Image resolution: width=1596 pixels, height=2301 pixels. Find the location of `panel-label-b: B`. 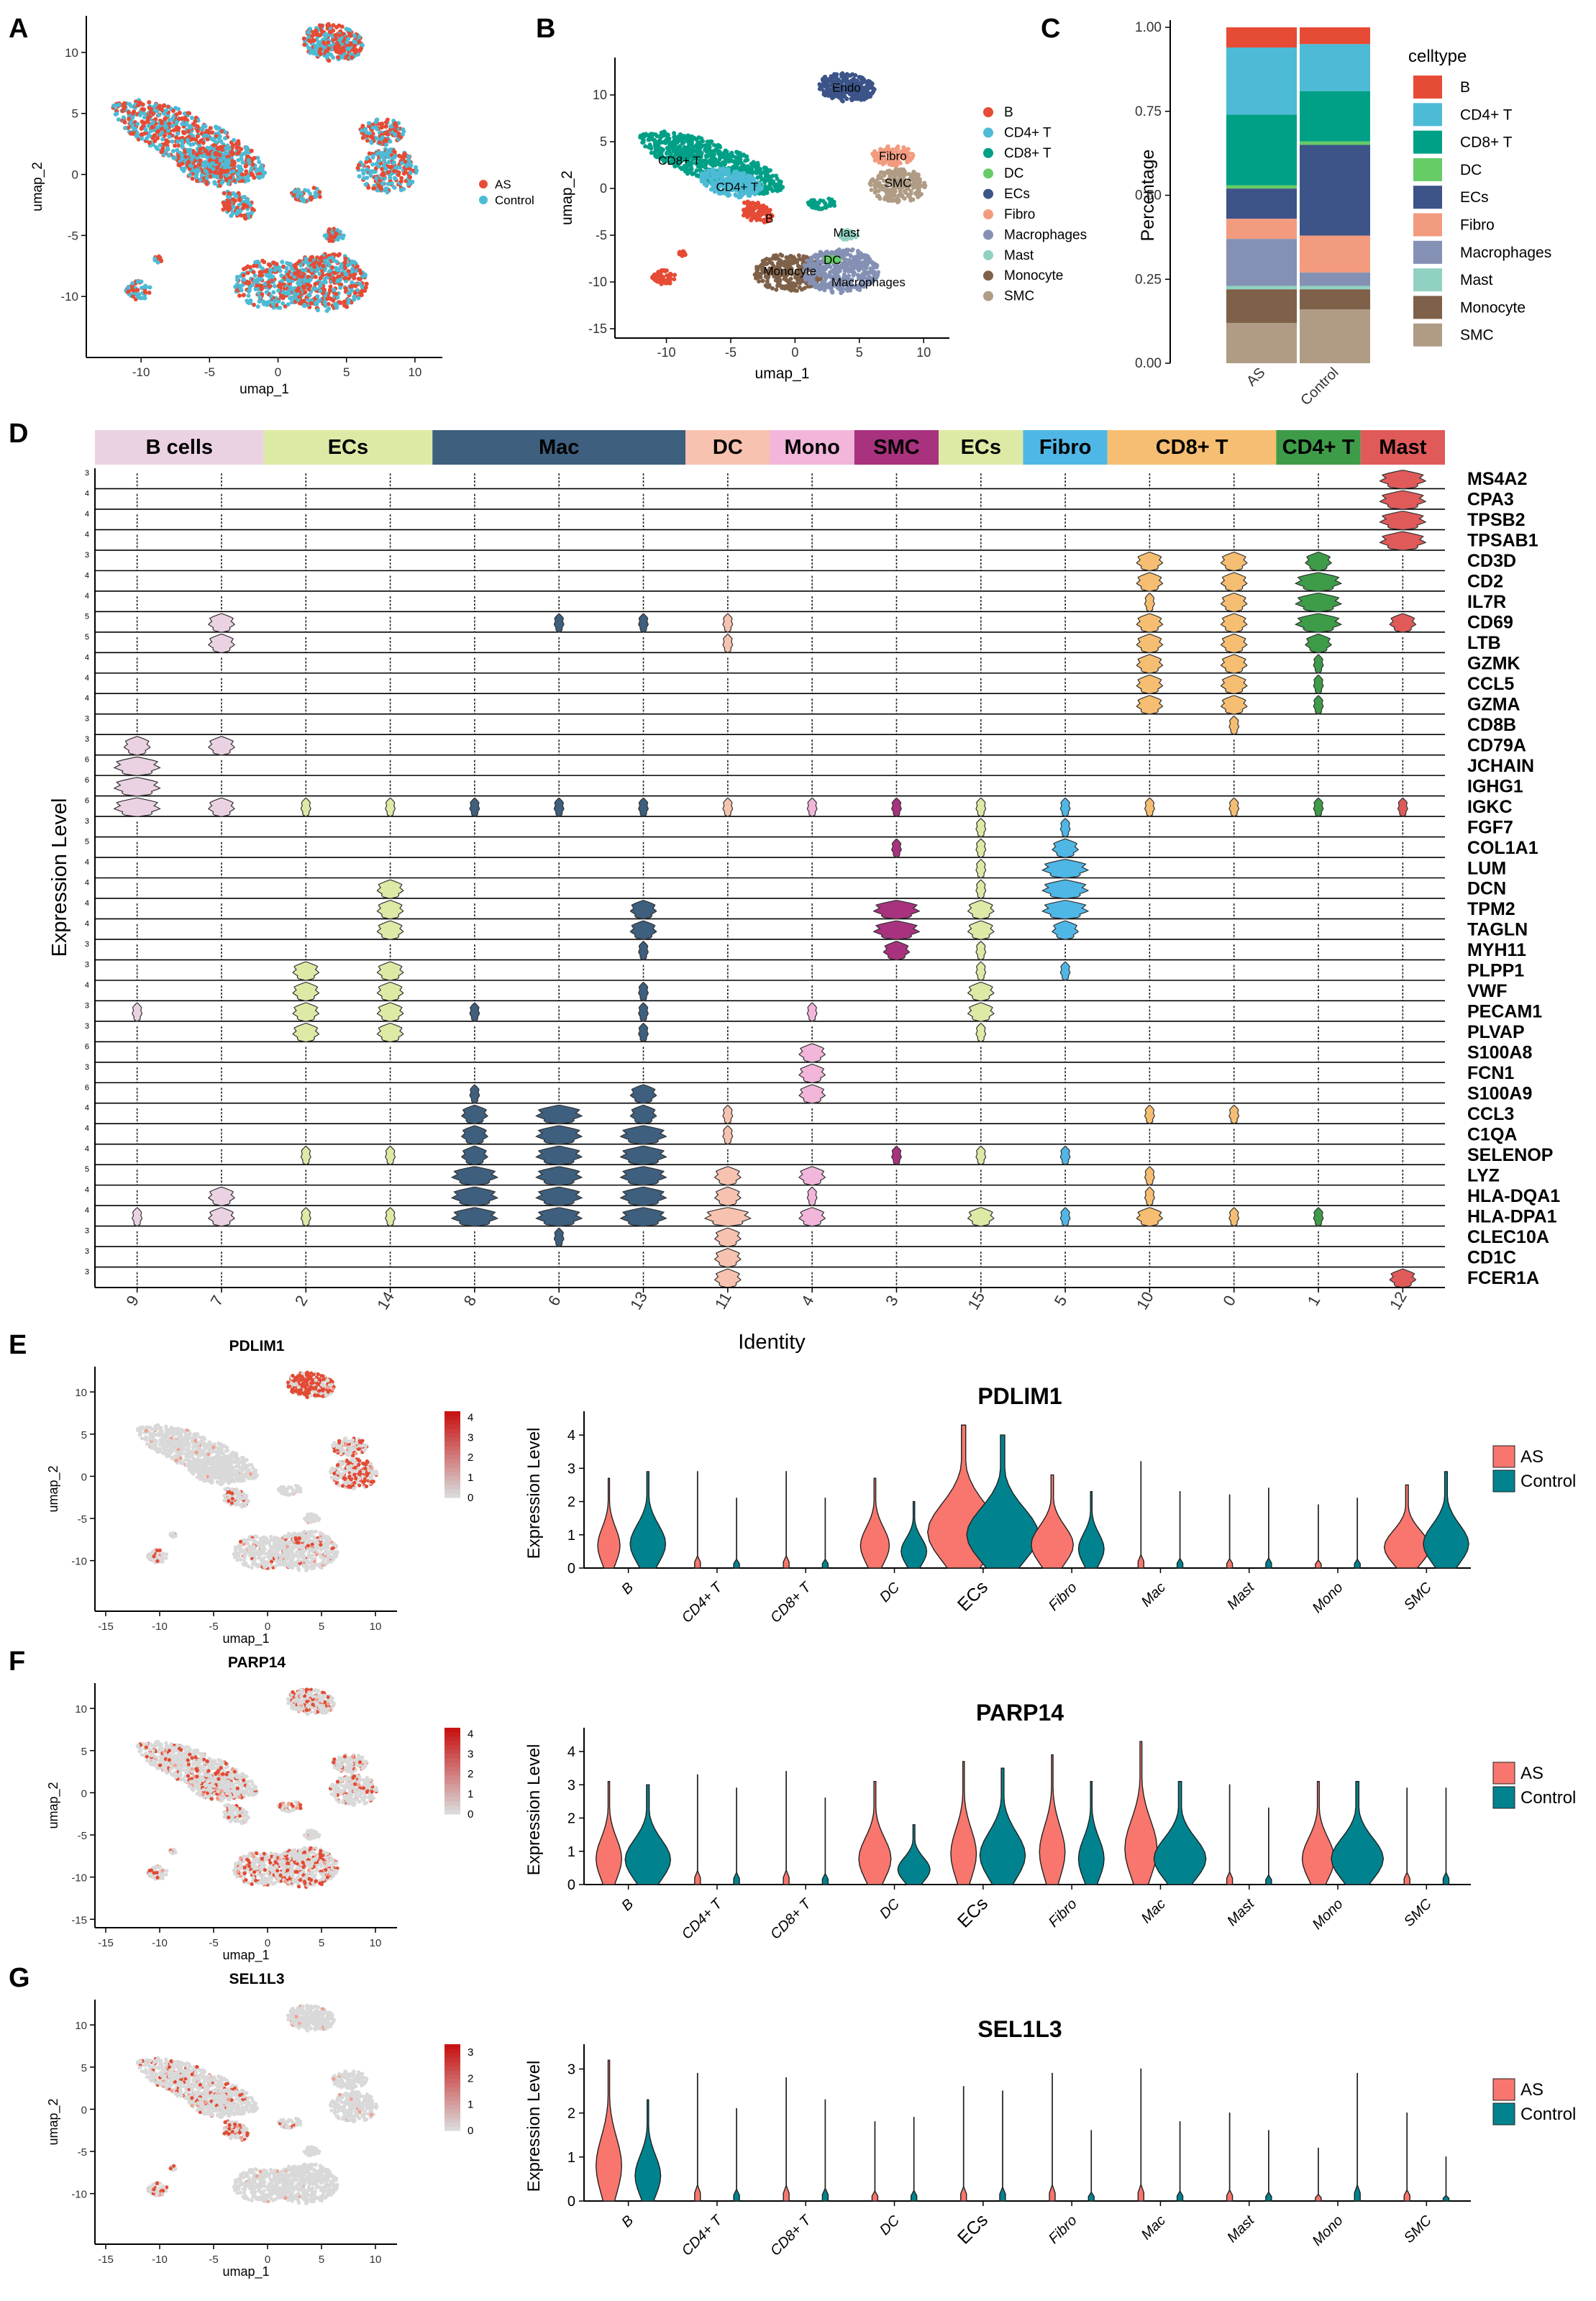

panel-label-b: B is located at coordinates (545, 29).